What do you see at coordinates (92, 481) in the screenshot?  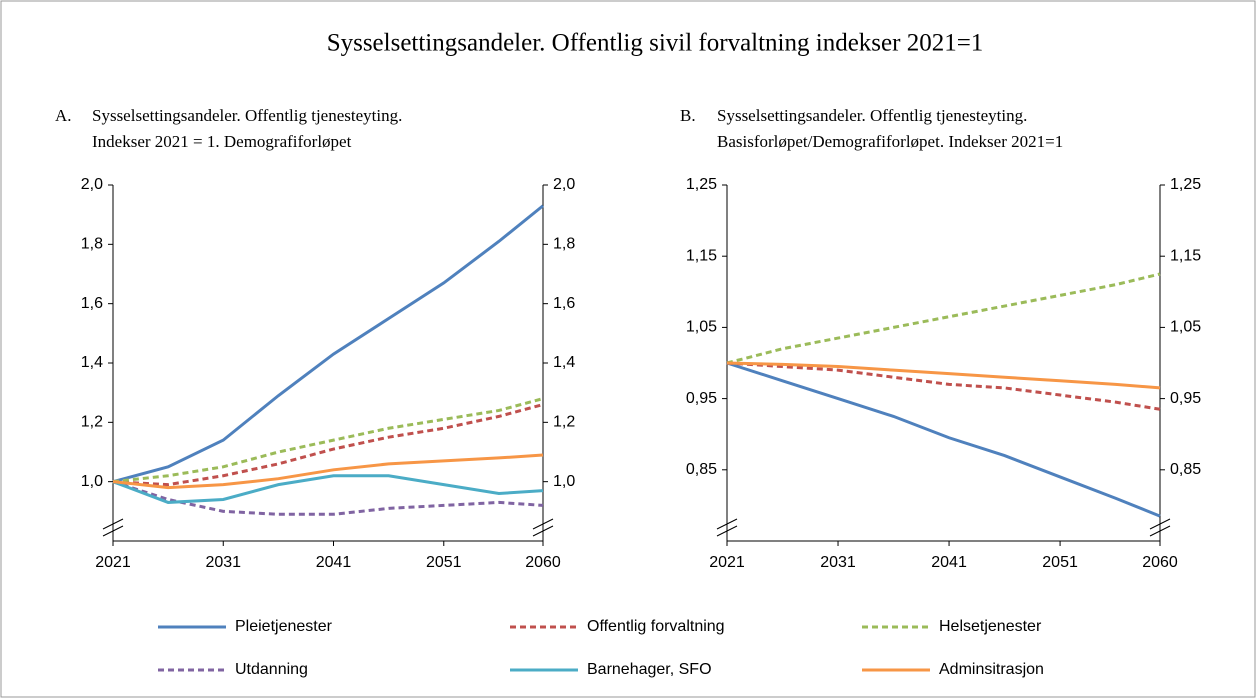 I see `y-tick-label: 1,0` at bounding box center [92, 481].